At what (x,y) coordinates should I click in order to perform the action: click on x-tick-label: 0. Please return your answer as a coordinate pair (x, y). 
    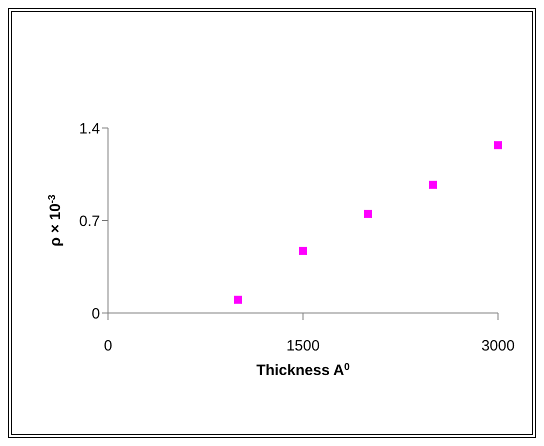
    Looking at the image, I should click on (108, 346).